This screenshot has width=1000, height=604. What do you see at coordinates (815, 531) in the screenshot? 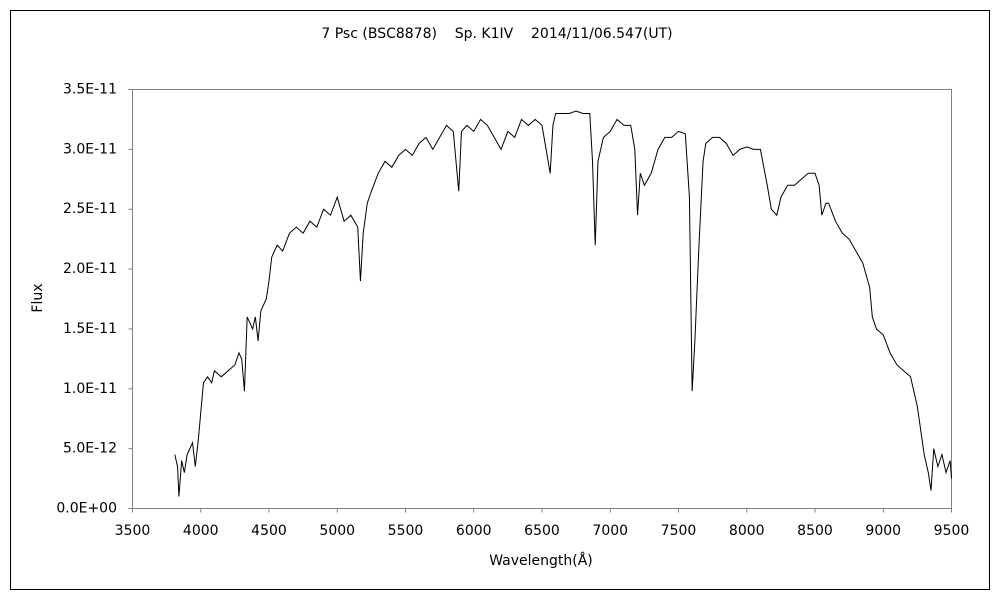
I see `x-tick-label: 8500` at bounding box center [815, 531].